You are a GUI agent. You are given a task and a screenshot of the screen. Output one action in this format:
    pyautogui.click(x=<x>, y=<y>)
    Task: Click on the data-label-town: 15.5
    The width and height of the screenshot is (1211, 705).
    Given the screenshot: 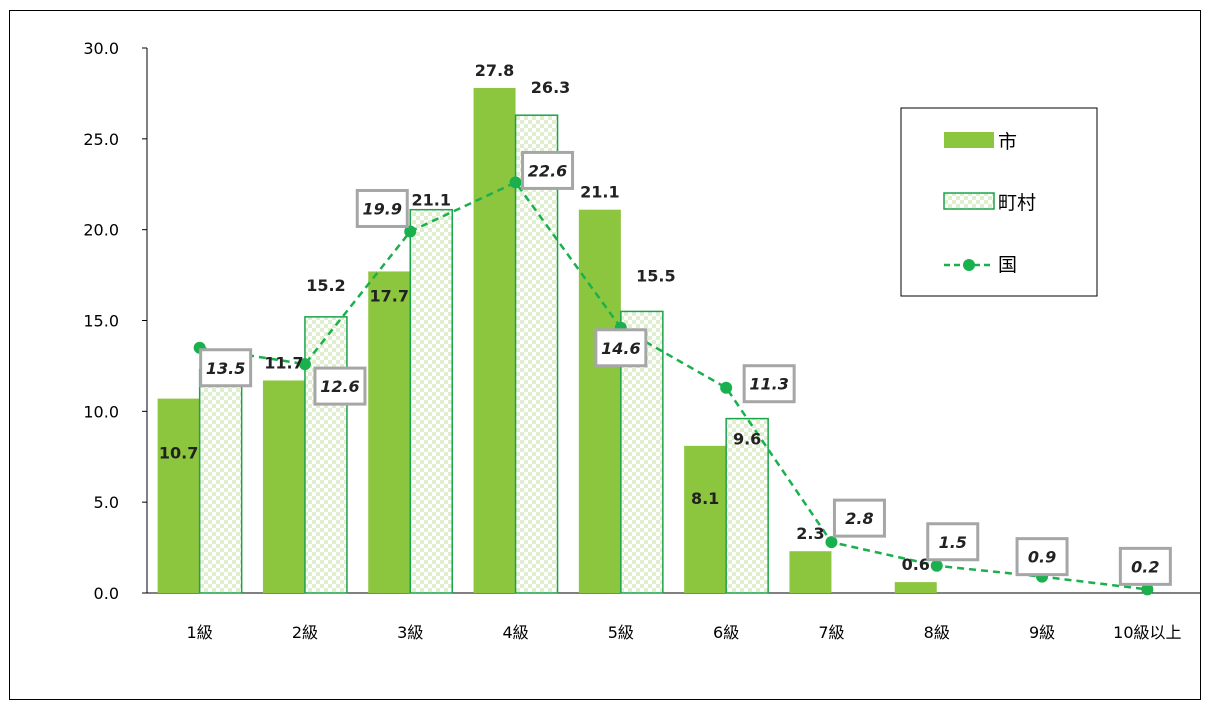 What is the action you would take?
    pyautogui.click(x=655, y=275)
    